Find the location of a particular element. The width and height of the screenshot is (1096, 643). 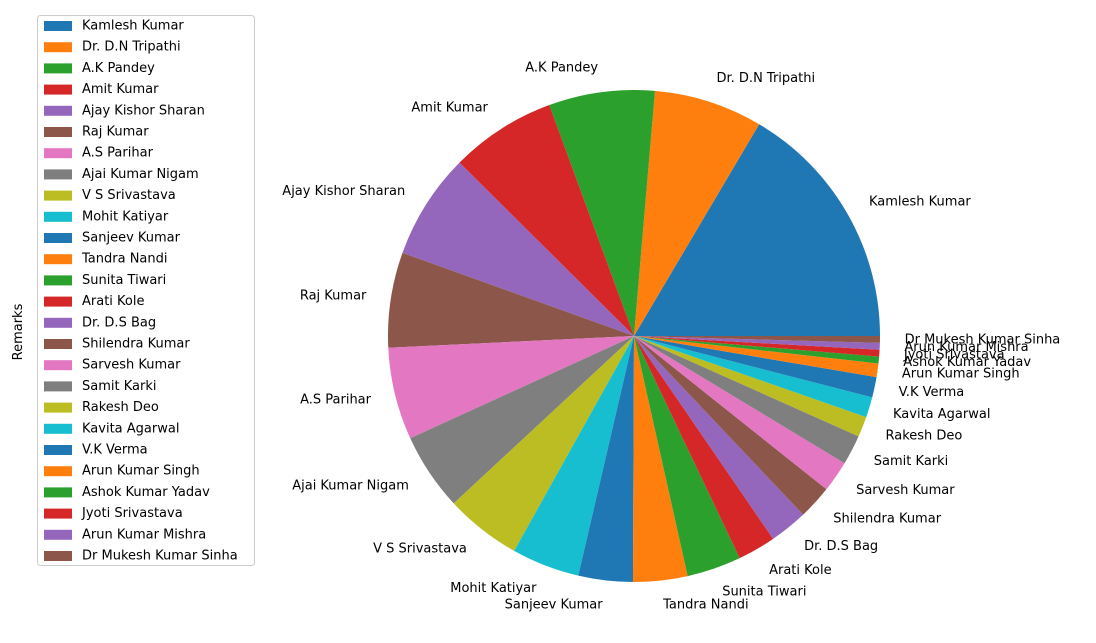

pie-slice-jyoti-srivastava is located at coordinates (757, 346).